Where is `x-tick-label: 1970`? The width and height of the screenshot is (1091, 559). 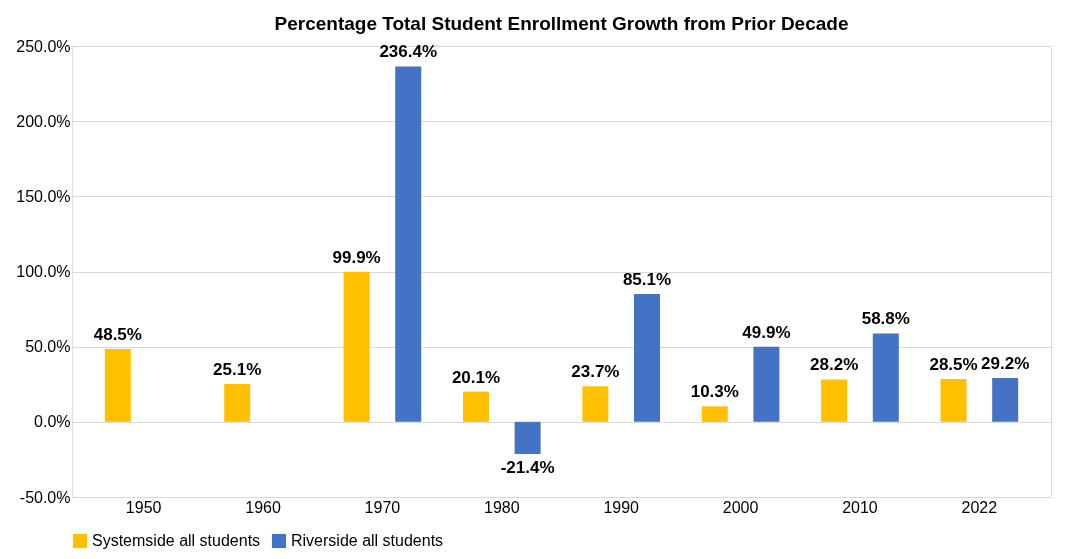
x-tick-label: 1970 is located at coordinates (382, 507).